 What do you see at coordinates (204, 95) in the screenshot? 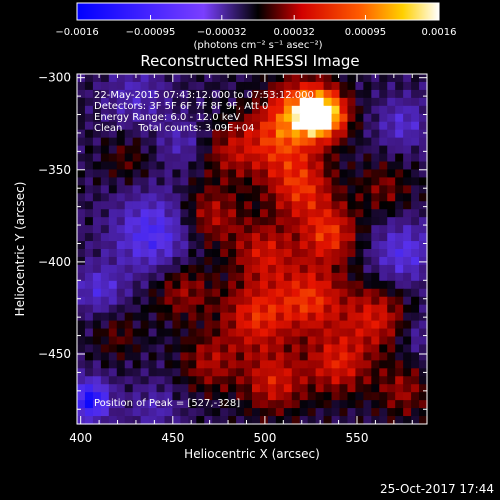
I see `info-time-range: 22-May-2015 07:43:12.000 to 07:53:12.000` at bounding box center [204, 95].